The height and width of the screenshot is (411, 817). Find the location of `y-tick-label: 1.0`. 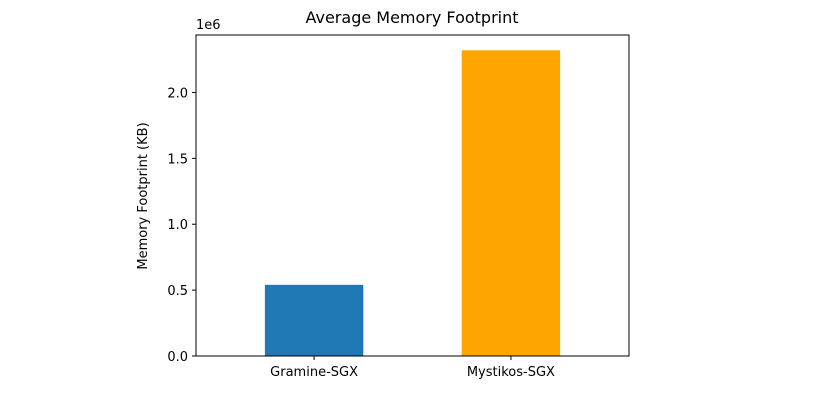

y-tick-label: 1.0 is located at coordinates (177, 225).